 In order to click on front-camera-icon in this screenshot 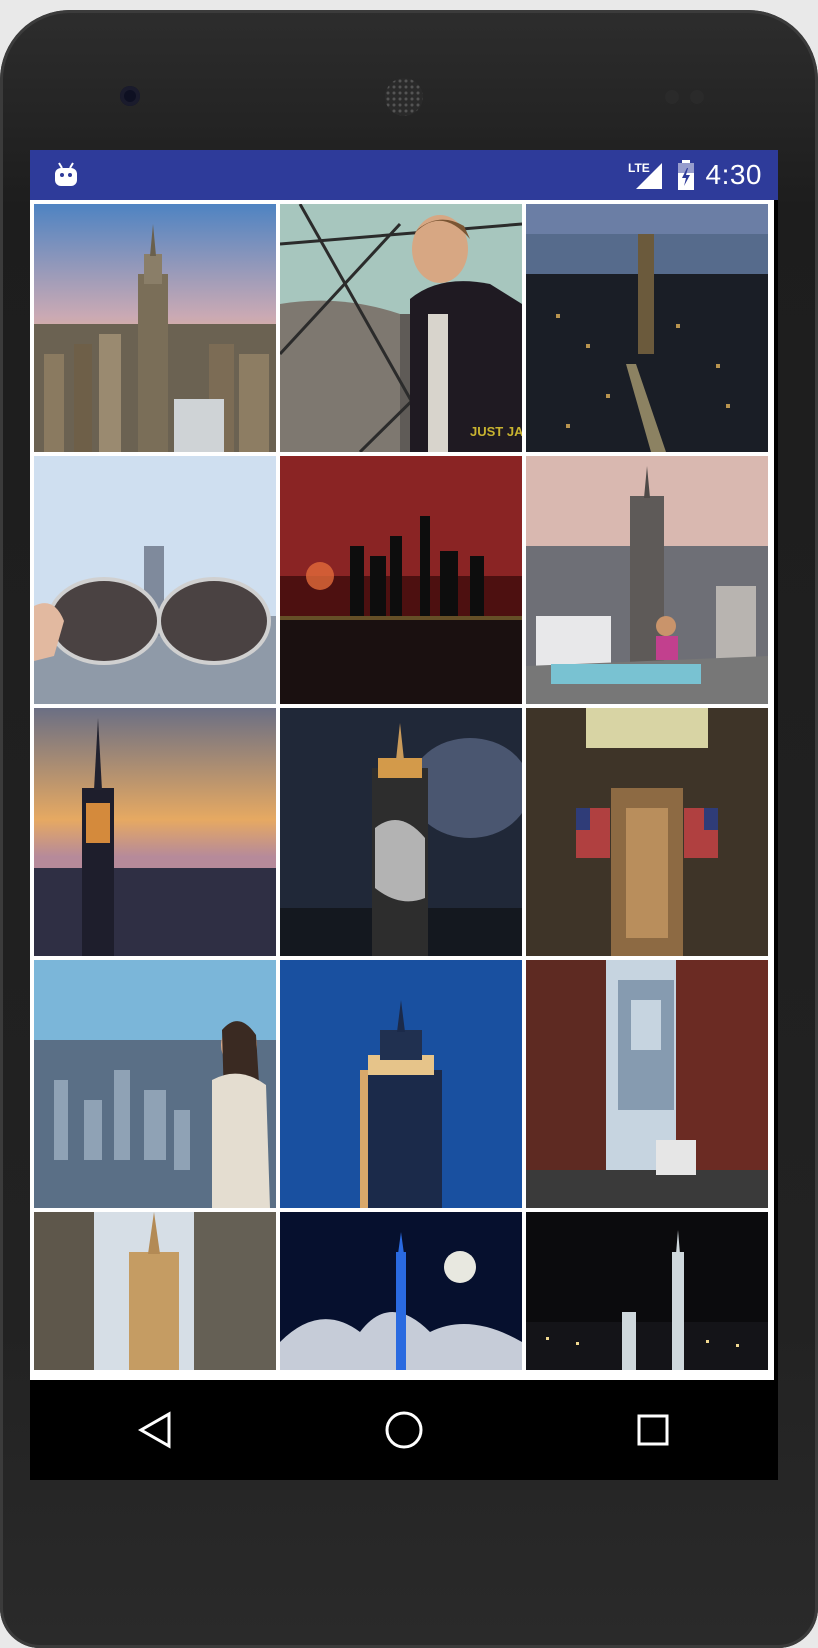, I will do `click(130, 96)`.